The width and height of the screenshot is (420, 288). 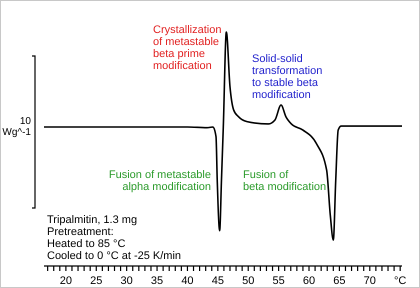 What do you see at coordinates (17, 127) in the screenshot?
I see `y-axis-title: 10 Wg^-1` at bounding box center [17, 127].